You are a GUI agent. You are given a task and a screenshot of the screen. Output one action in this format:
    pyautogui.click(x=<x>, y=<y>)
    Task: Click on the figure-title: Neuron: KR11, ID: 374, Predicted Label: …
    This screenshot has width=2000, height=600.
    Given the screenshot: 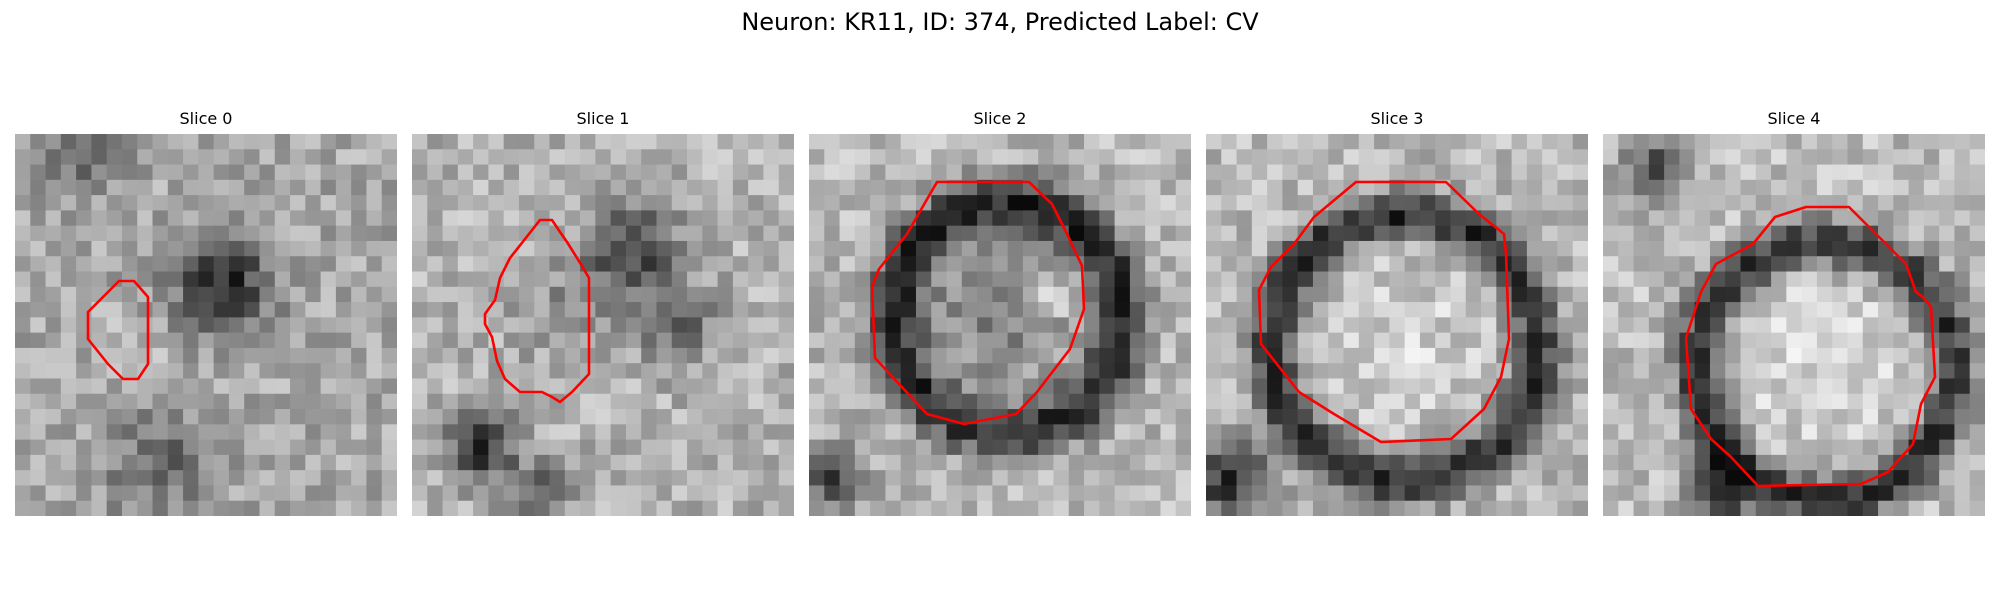 What is the action you would take?
    pyautogui.click(x=1000, y=22)
    